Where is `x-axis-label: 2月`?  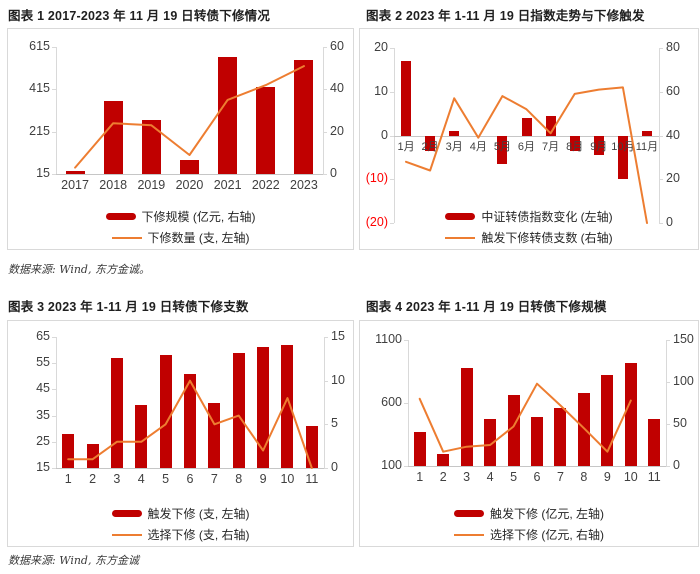 x-axis-label: 2月 is located at coordinates (430, 146).